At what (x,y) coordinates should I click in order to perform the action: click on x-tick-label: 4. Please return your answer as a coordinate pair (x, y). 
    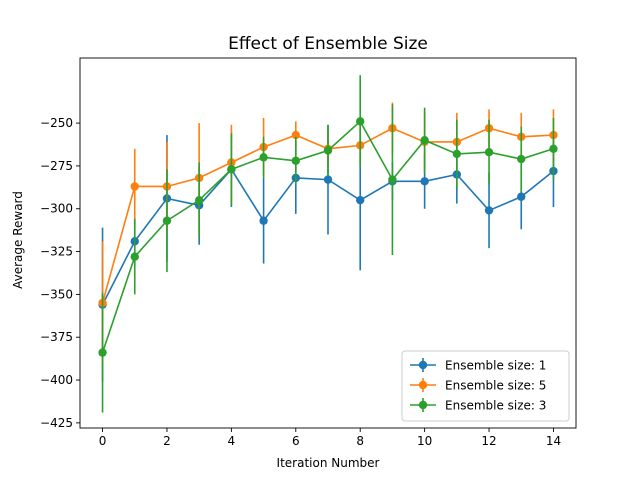
    Looking at the image, I should click on (232, 441).